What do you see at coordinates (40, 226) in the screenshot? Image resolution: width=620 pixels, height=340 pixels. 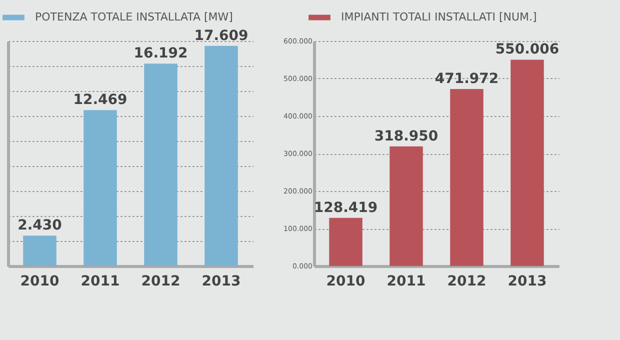 I see `data-label: 2.430` at bounding box center [40, 226].